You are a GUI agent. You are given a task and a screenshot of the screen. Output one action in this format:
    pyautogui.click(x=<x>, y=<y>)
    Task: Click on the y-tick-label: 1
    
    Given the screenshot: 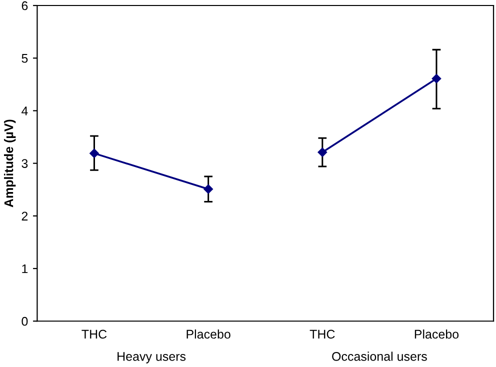 What is the action you would take?
    pyautogui.click(x=25, y=269)
    